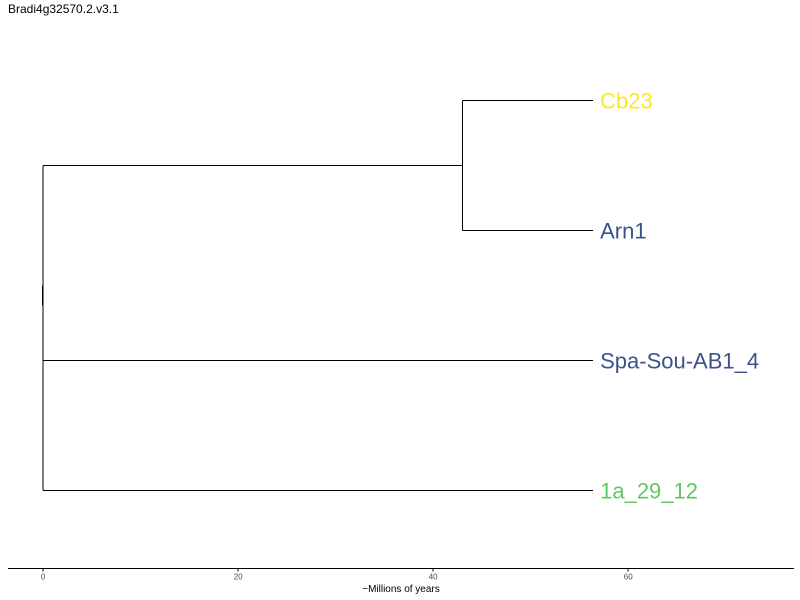  Describe the element at coordinates (623, 231) in the screenshot. I see `tip-label: Arn1` at that location.